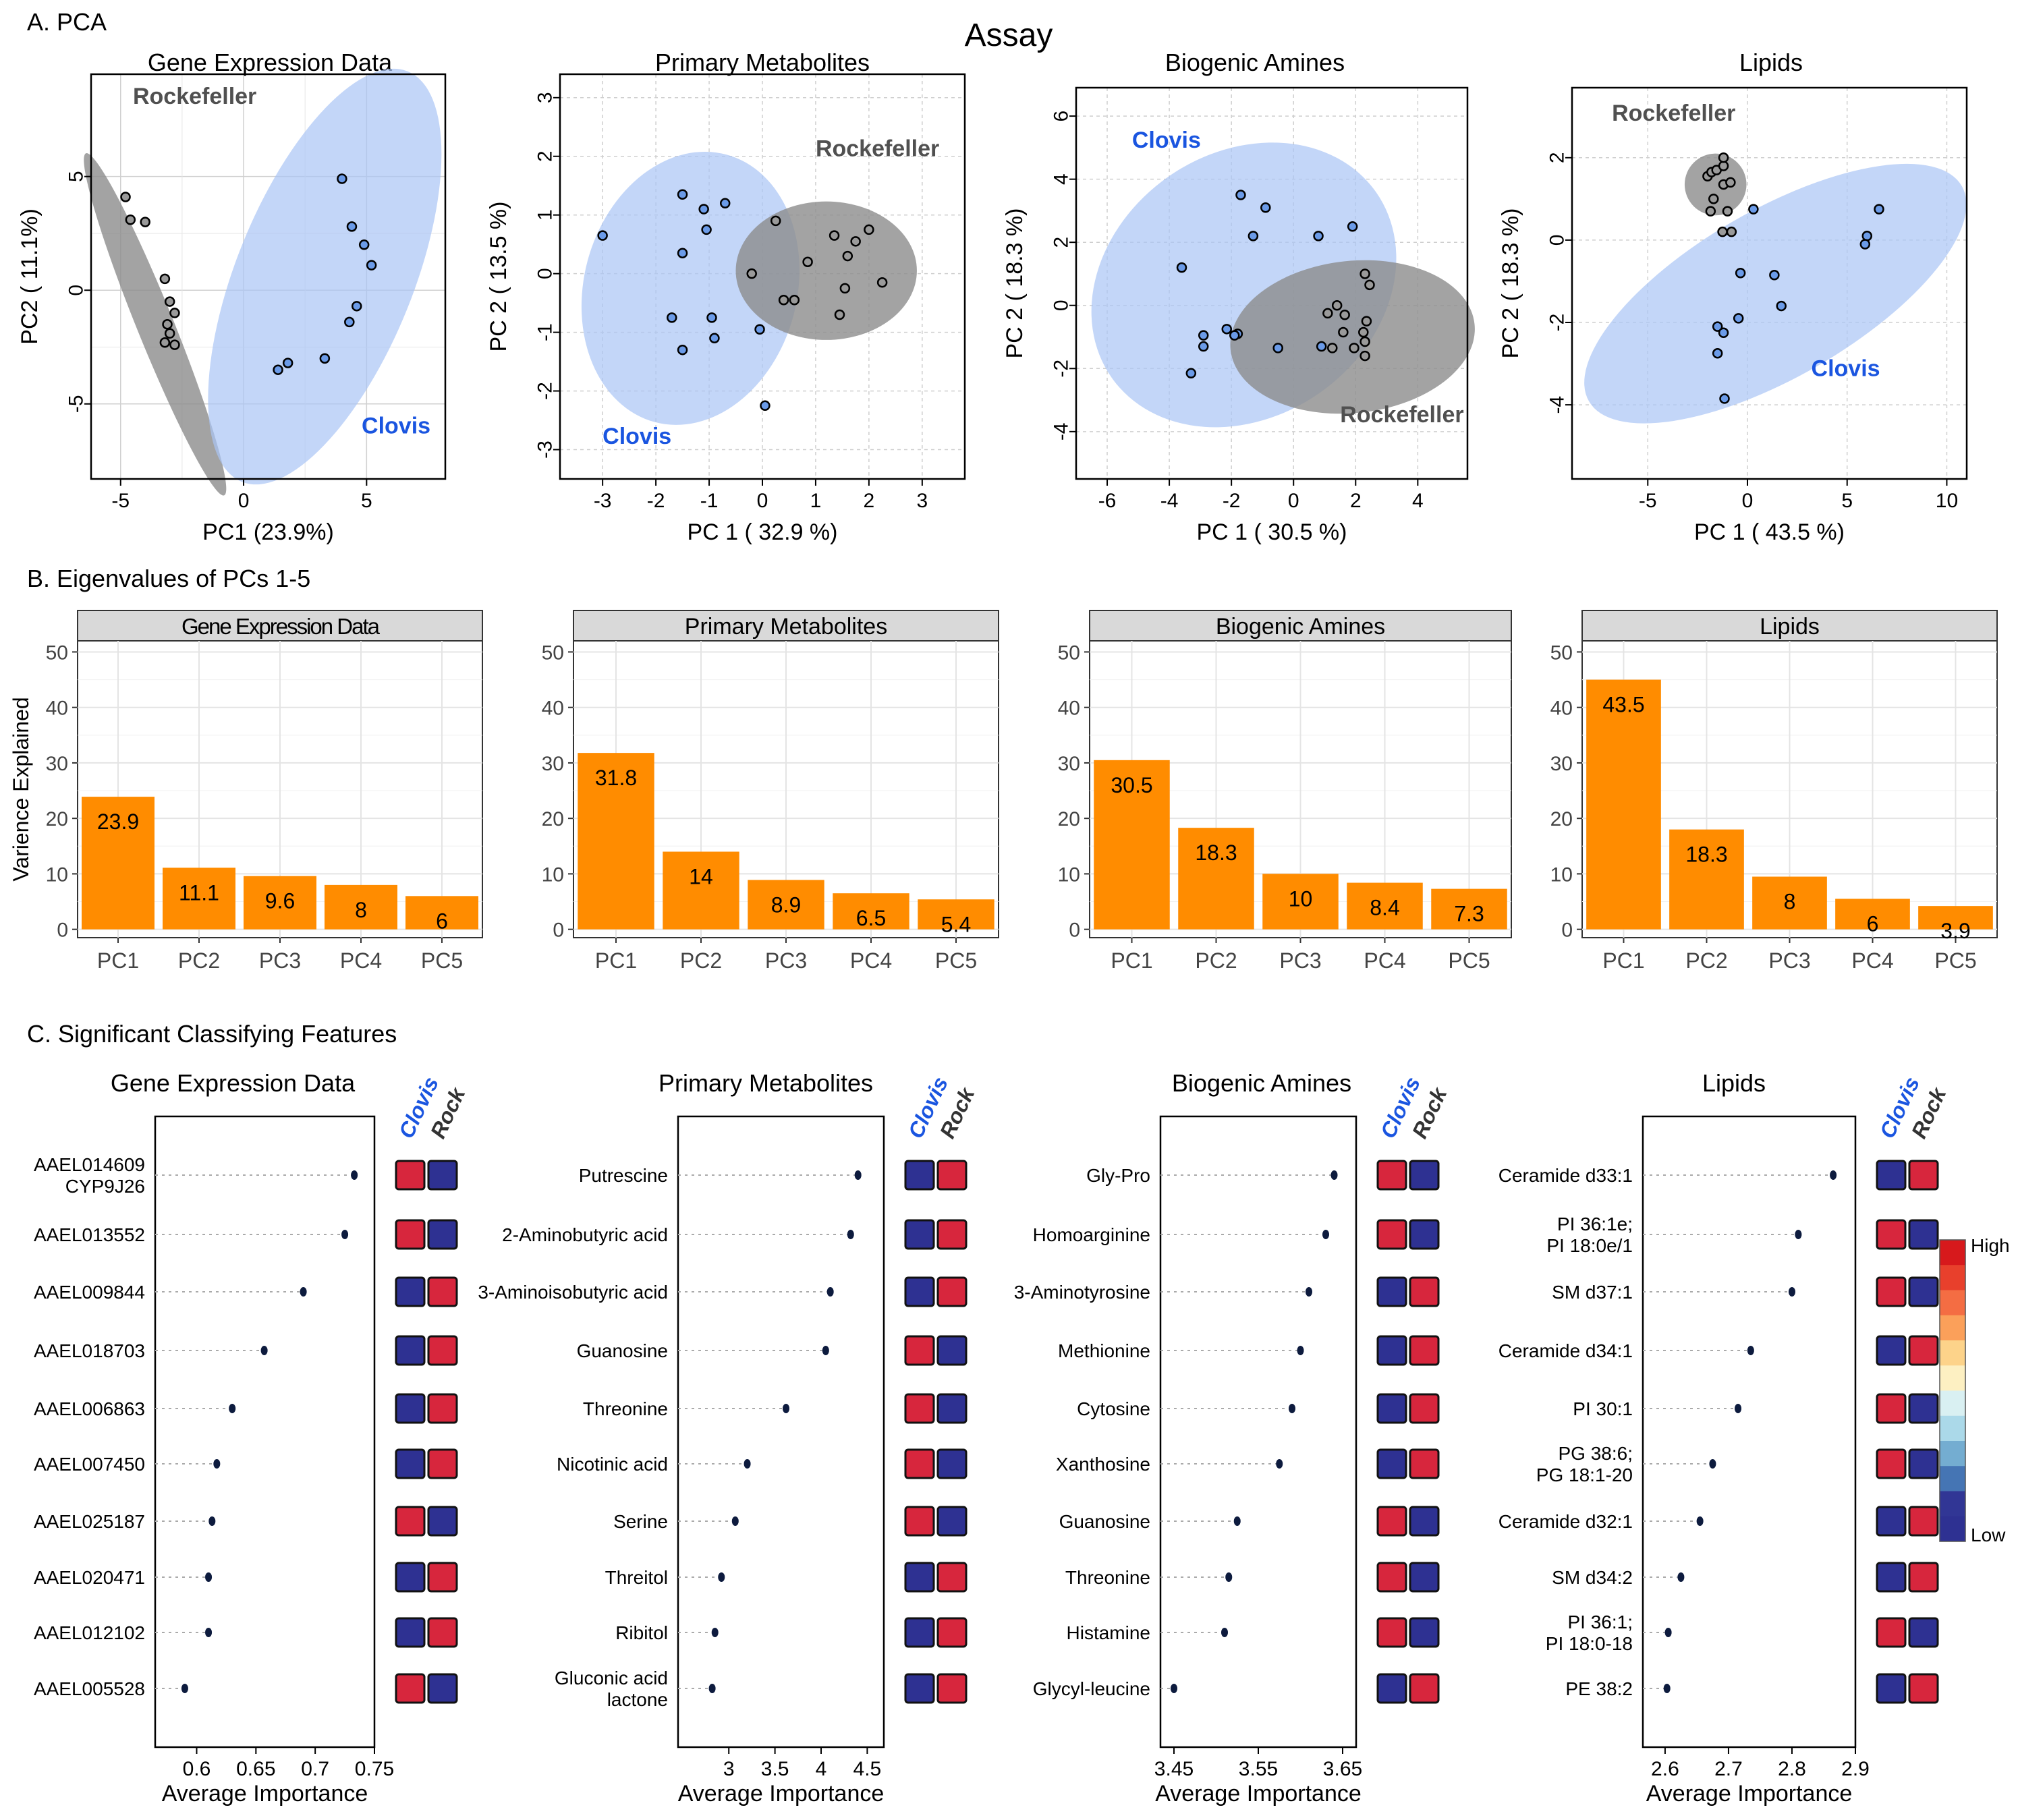 This screenshot has width=2018, height=1820. Describe the element at coordinates (691, 288) in the screenshot. I see `clovis-ellipse` at that location.